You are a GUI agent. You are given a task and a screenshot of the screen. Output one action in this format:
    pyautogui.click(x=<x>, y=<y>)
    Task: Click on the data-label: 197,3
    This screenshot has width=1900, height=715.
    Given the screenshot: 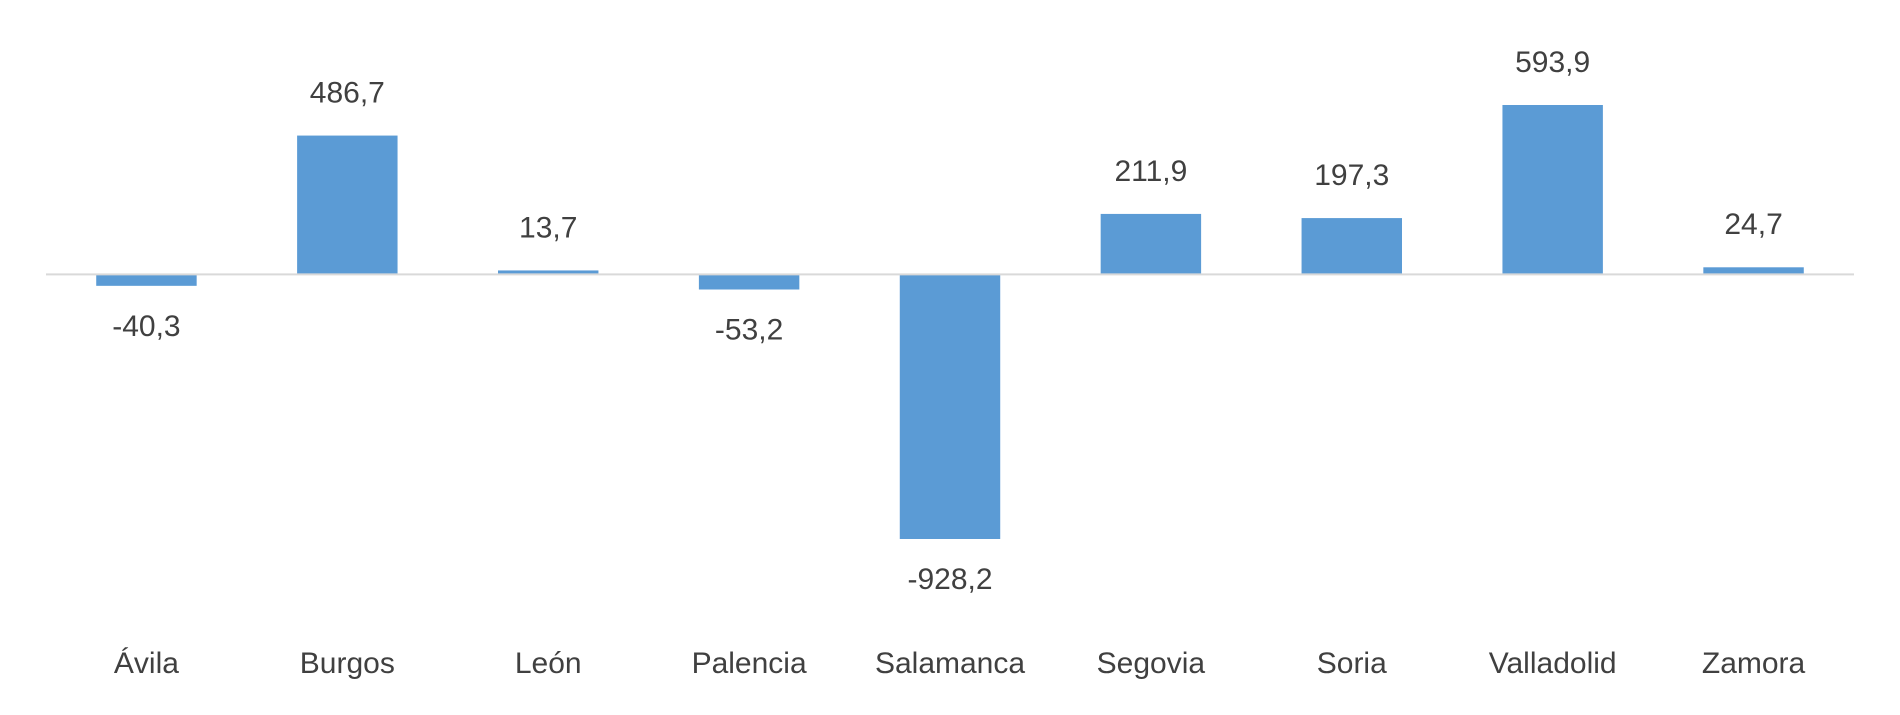 What is the action you would take?
    pyautogui.click(x=1351, y=175)
    